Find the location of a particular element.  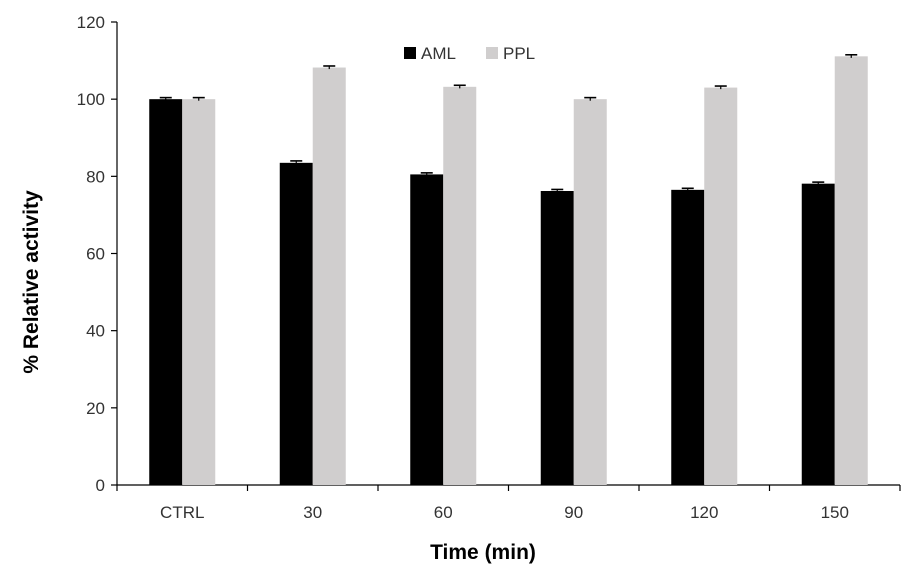

y-tick-label-0: 0 is located at coordinates (100, 485).